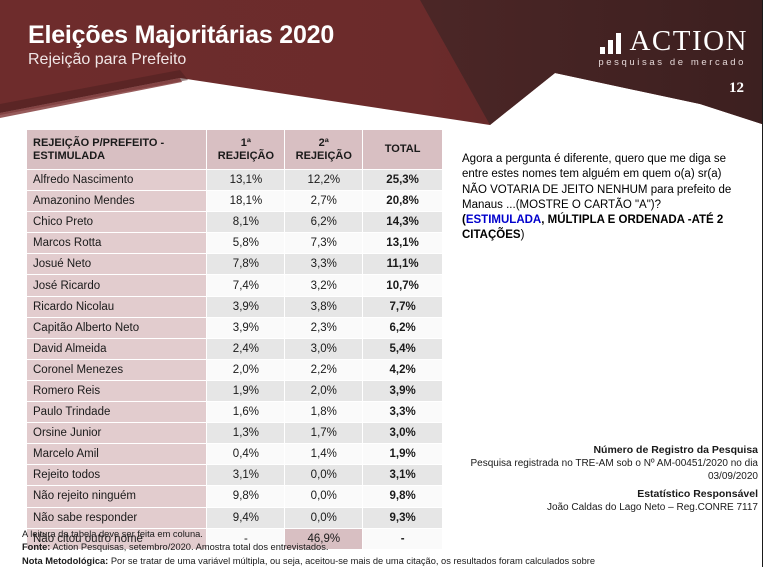 Image resolution: width=774 pixels, height=567 pixels. Describe the element at coordinates (402, 517) in the screenshot. I see `table-cell-total: 9,3%` at that location.